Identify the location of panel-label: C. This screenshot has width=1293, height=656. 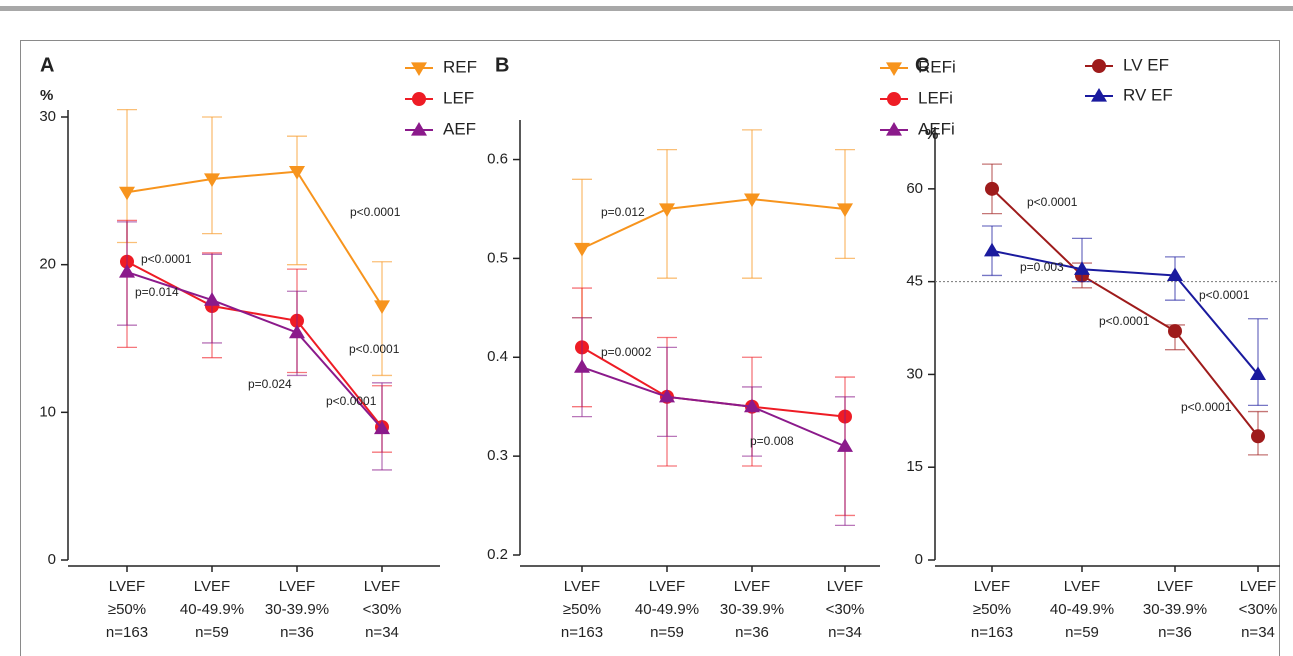
(922, 65).